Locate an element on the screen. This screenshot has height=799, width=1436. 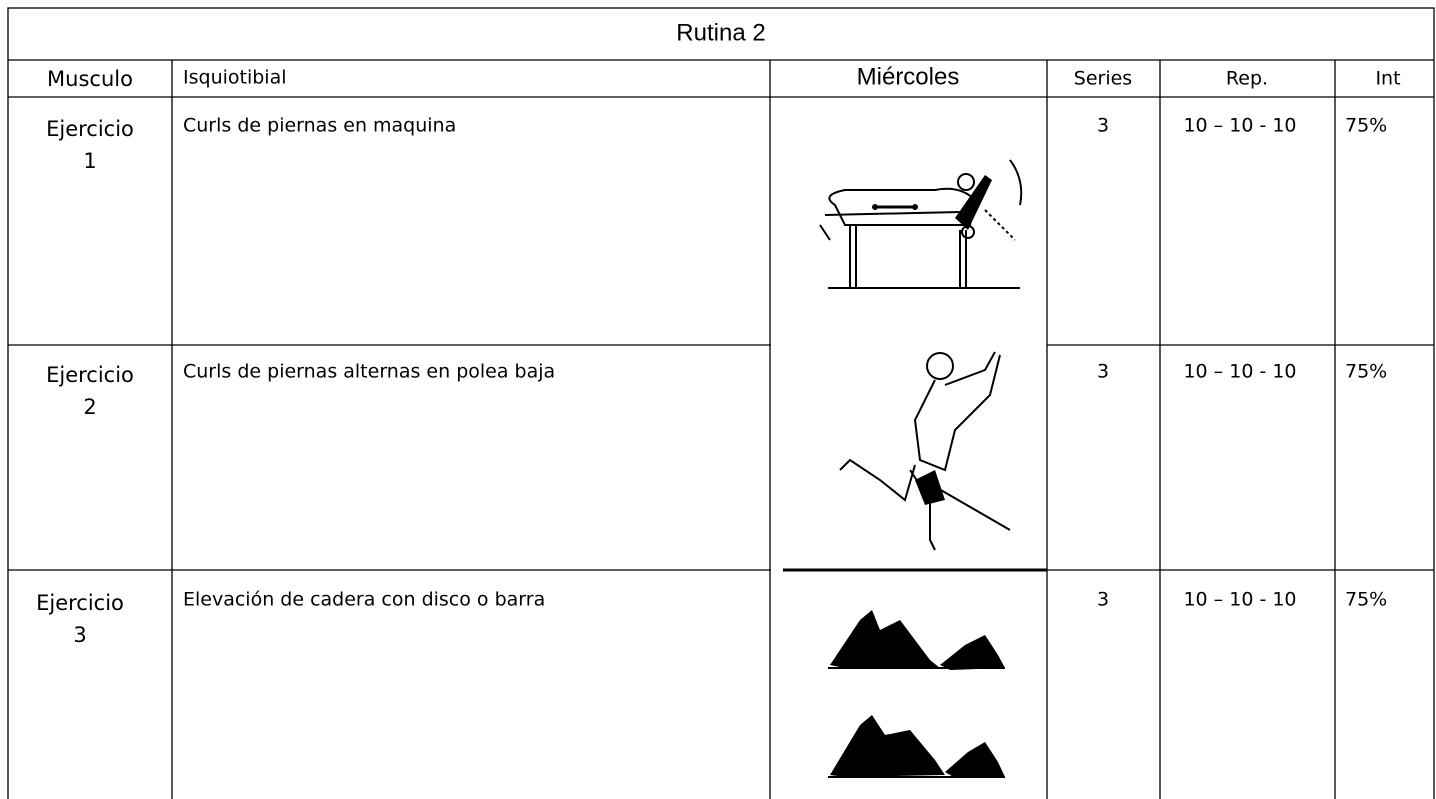
header-cell: Miércoles is located at coordinates (908, 76).